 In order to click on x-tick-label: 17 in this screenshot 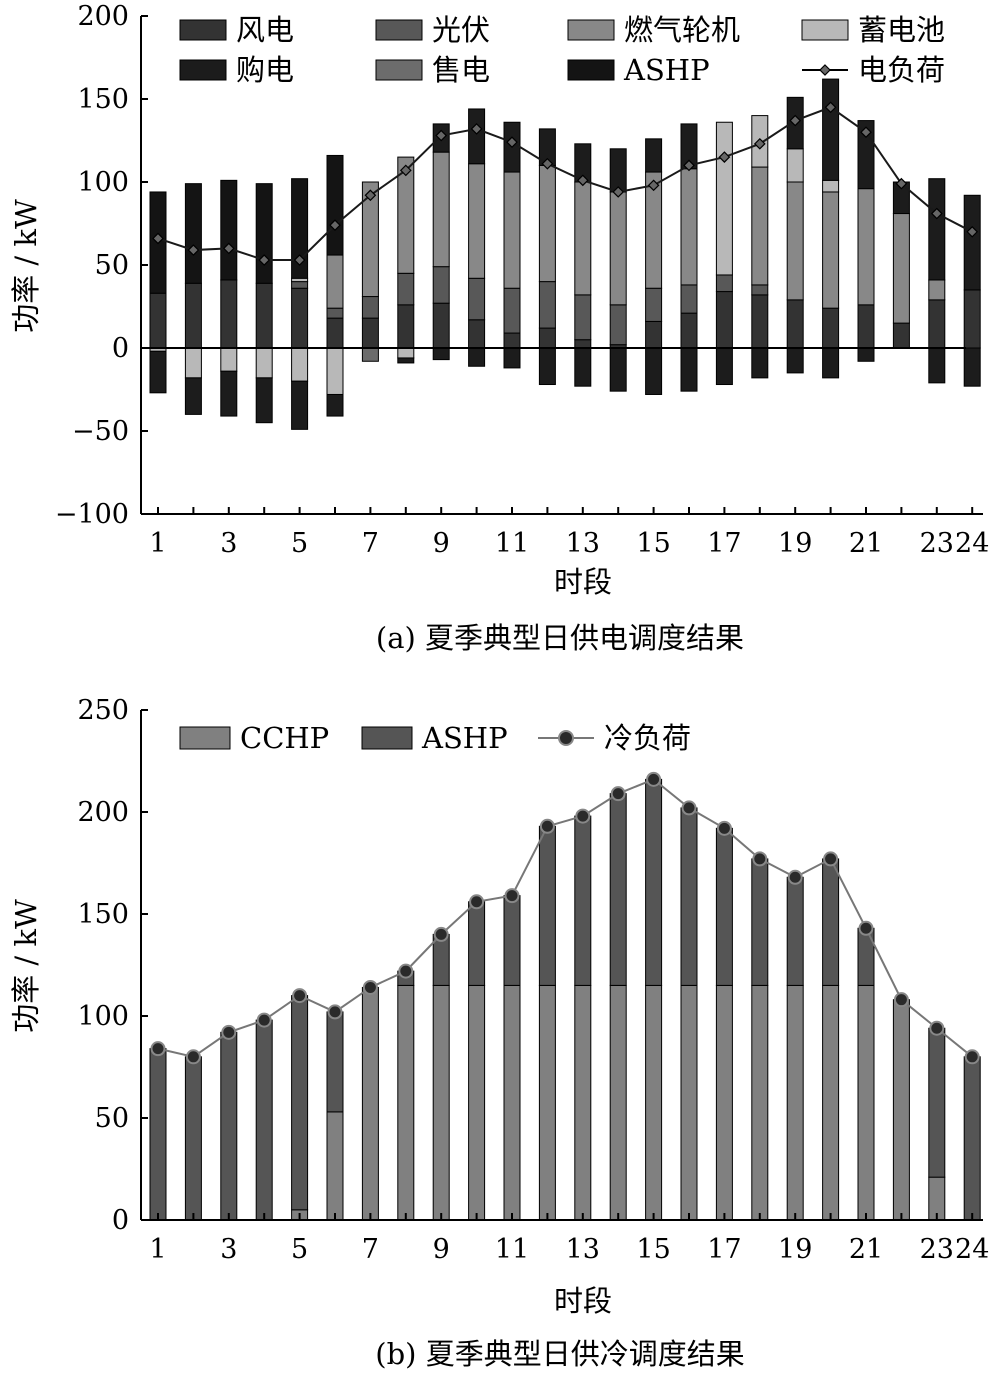, I will do `click(724, 1249)`.